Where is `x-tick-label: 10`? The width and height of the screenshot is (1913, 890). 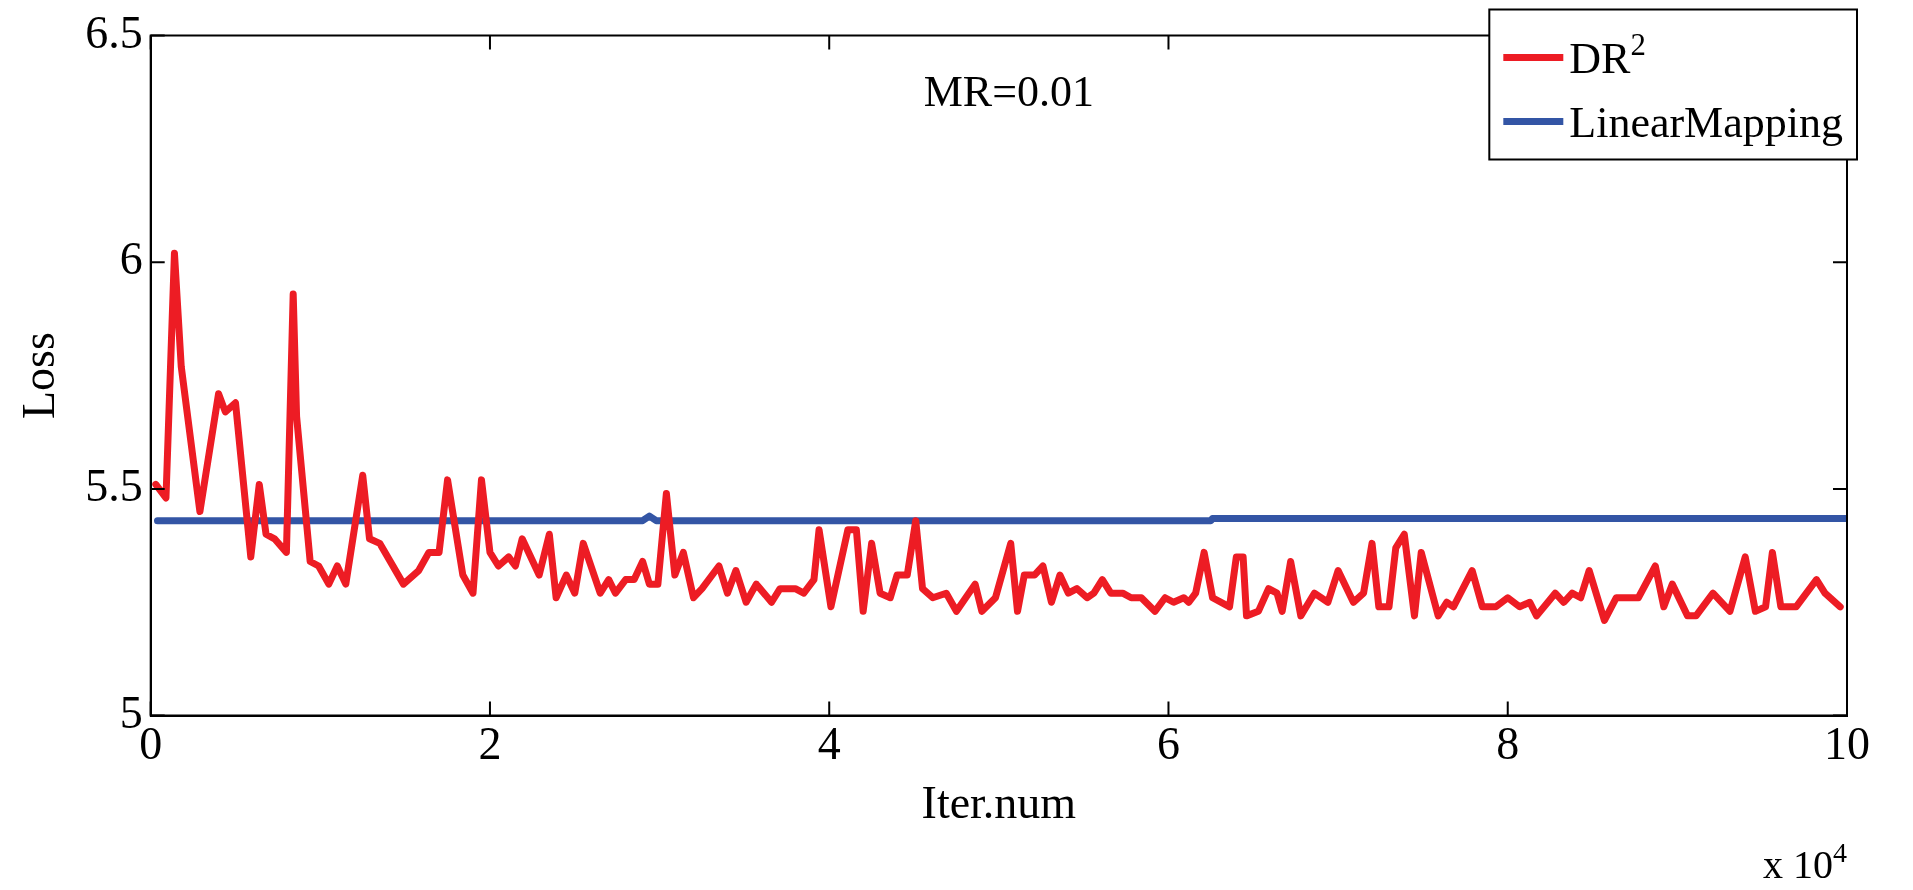 x-tick-label: 10 is located at coordinates (1847, 744).